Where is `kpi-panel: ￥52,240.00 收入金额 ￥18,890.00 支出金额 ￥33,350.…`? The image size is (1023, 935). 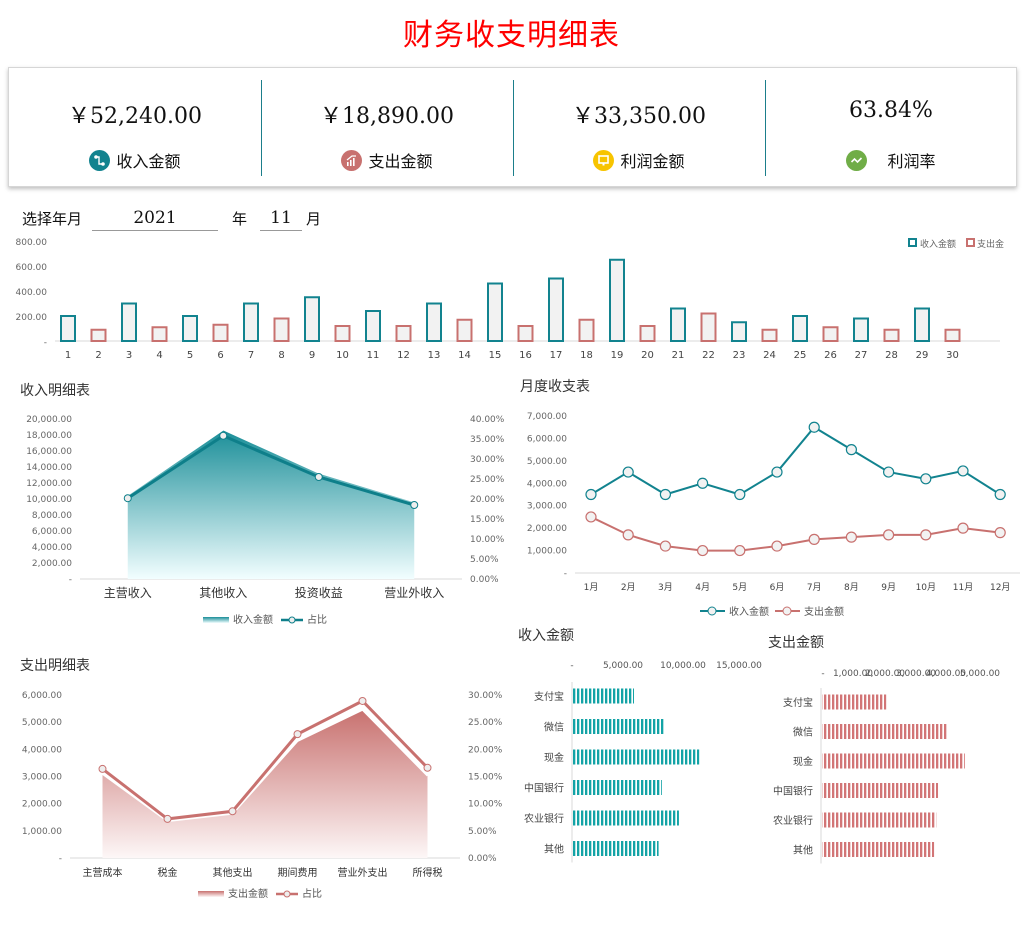 kpi-panel: ￥52,240.00 收入金额 ￥18,890.00 支出金额 ￥33,350.… is located at coordinates (512, 127).